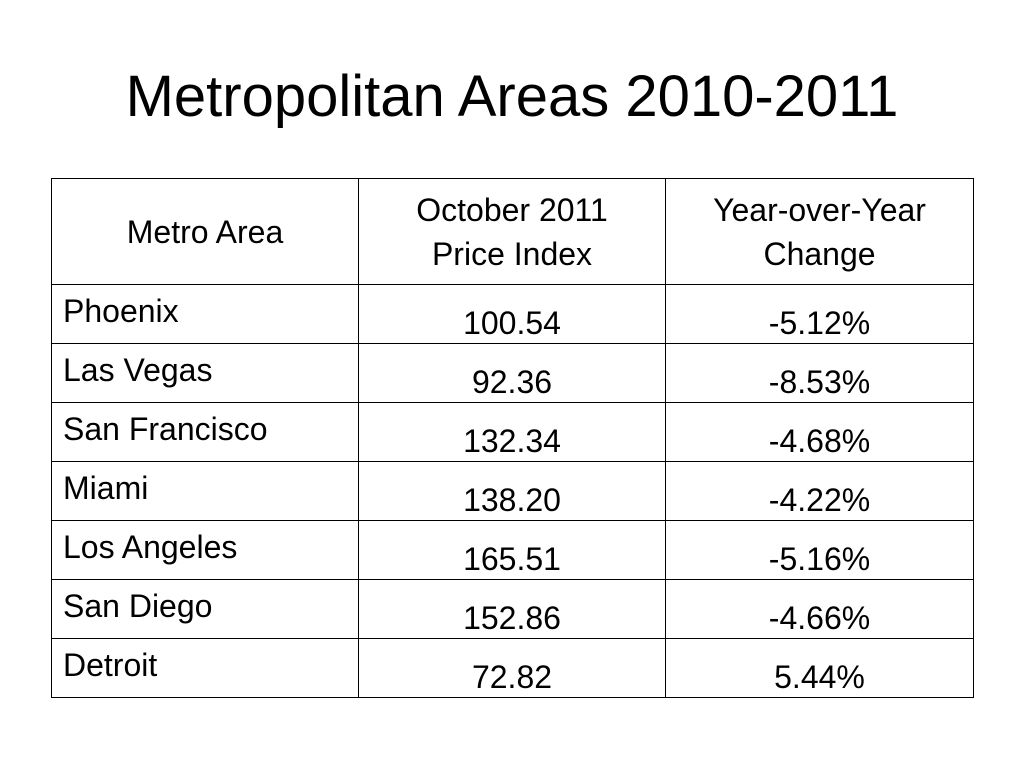  I want to click on header-yoy-change-line2: Change, so click(819, 253).